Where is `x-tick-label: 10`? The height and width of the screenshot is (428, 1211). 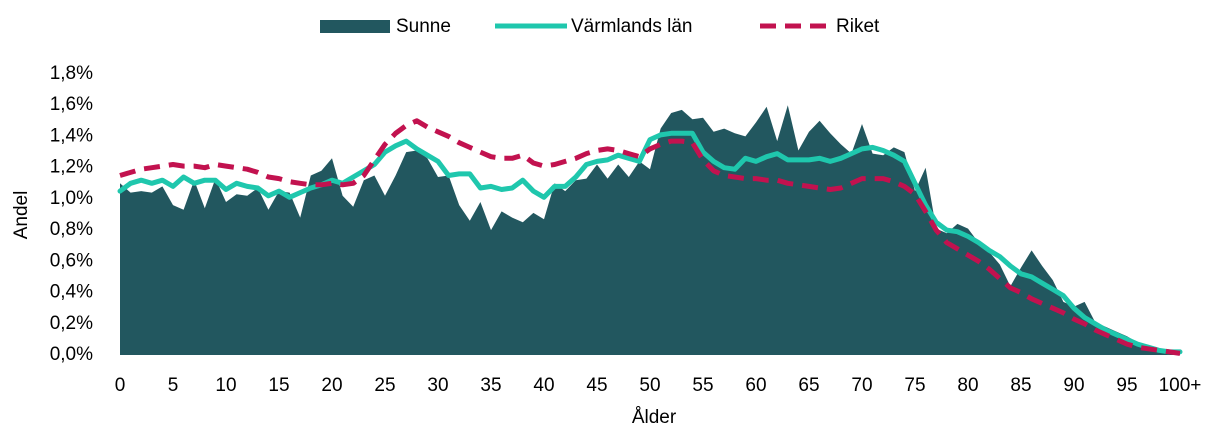 x-tick-label: 10 is located at coordinates (225, 385).